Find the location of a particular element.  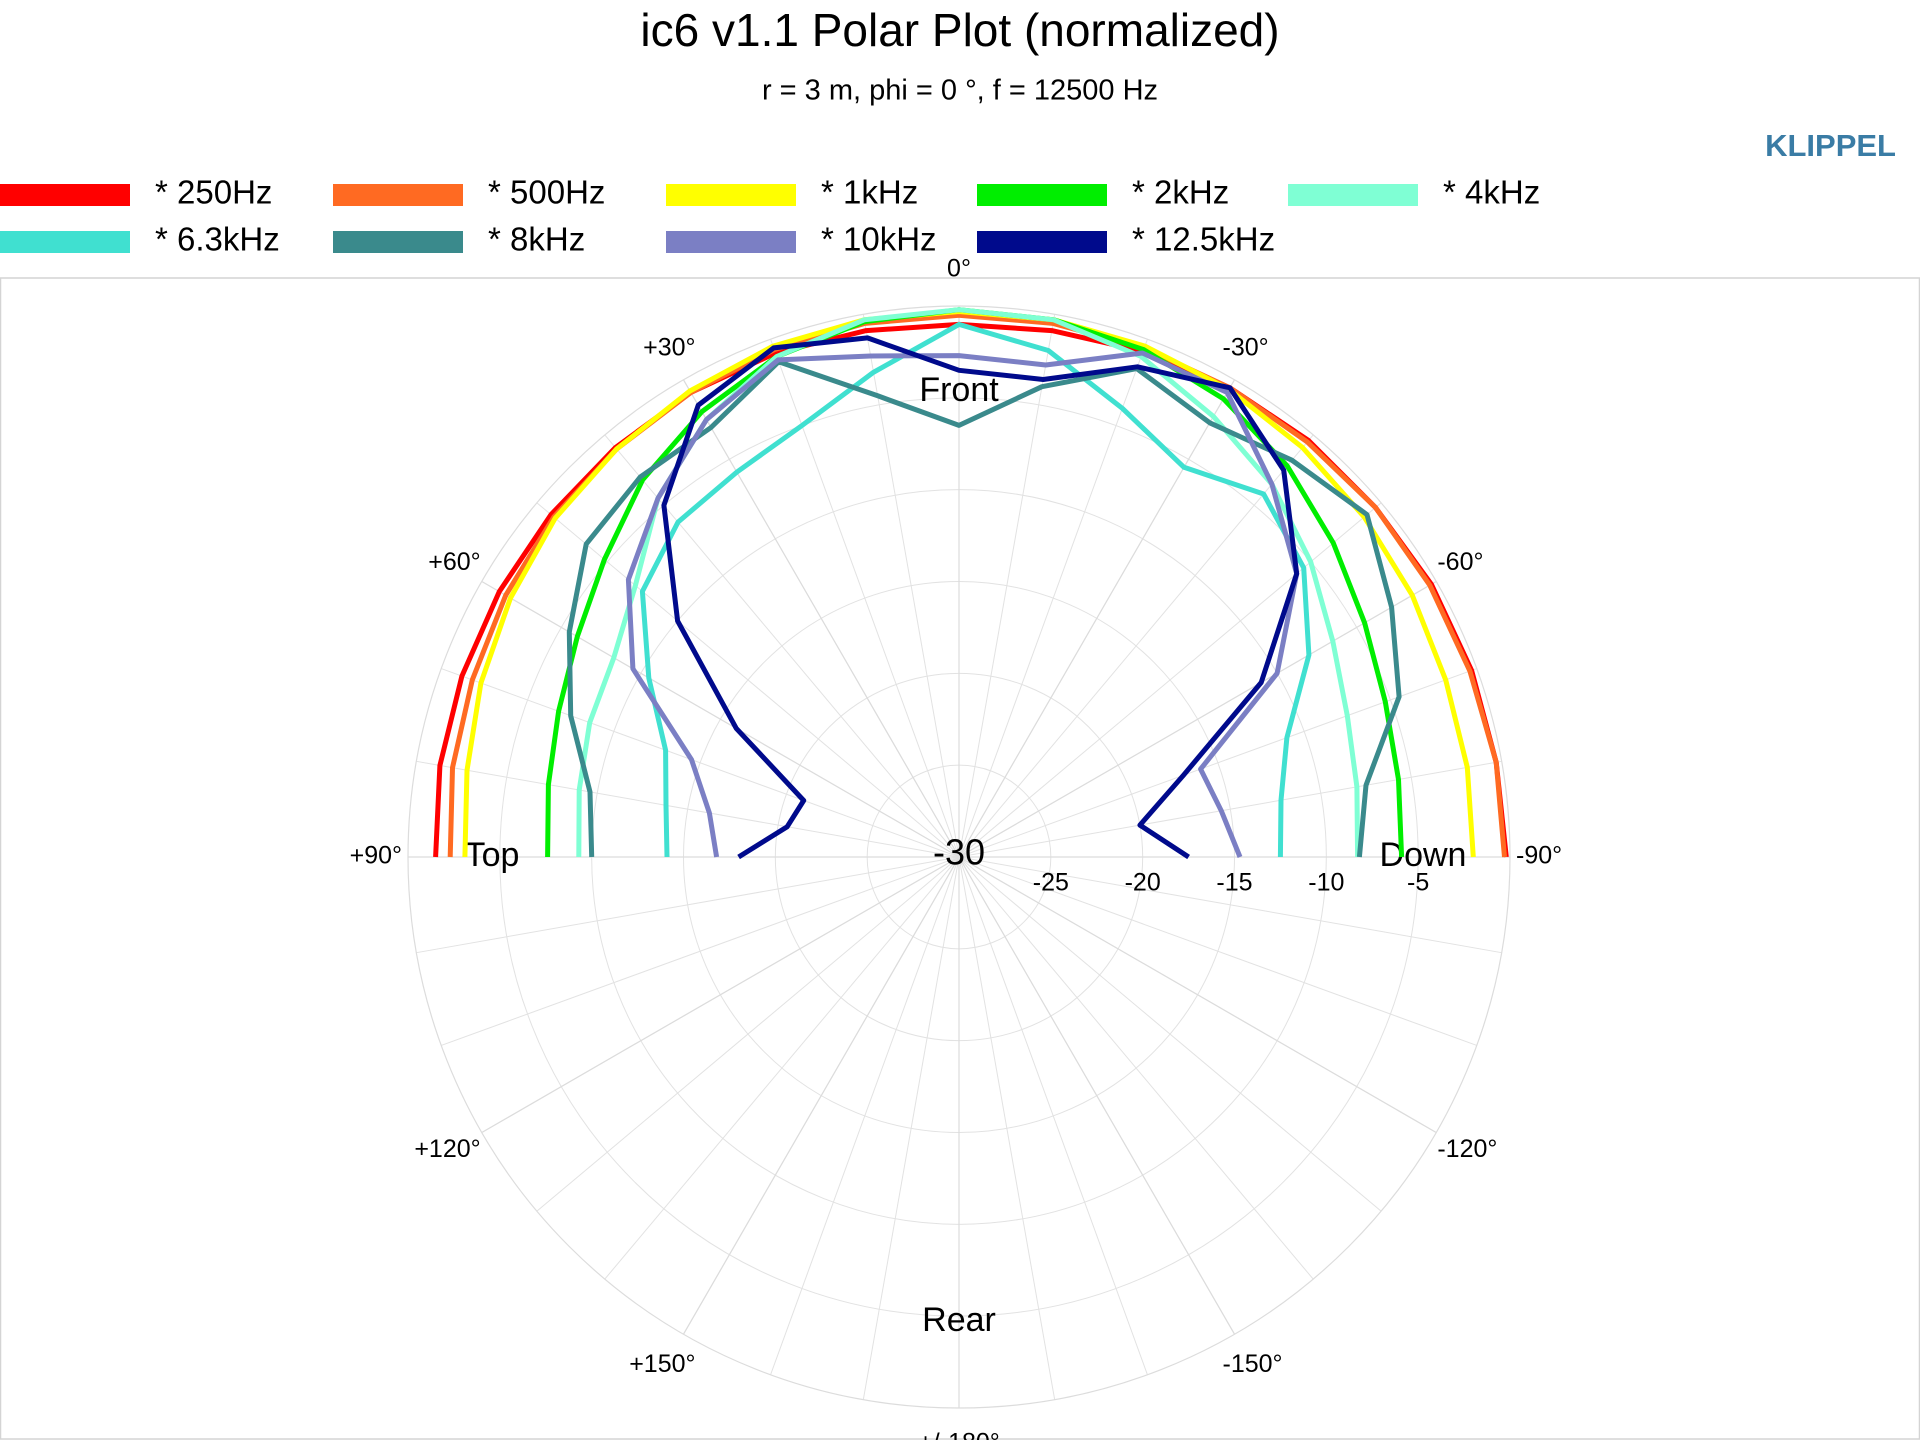

annotation-down: Down is located at coordinates (1423, 855).